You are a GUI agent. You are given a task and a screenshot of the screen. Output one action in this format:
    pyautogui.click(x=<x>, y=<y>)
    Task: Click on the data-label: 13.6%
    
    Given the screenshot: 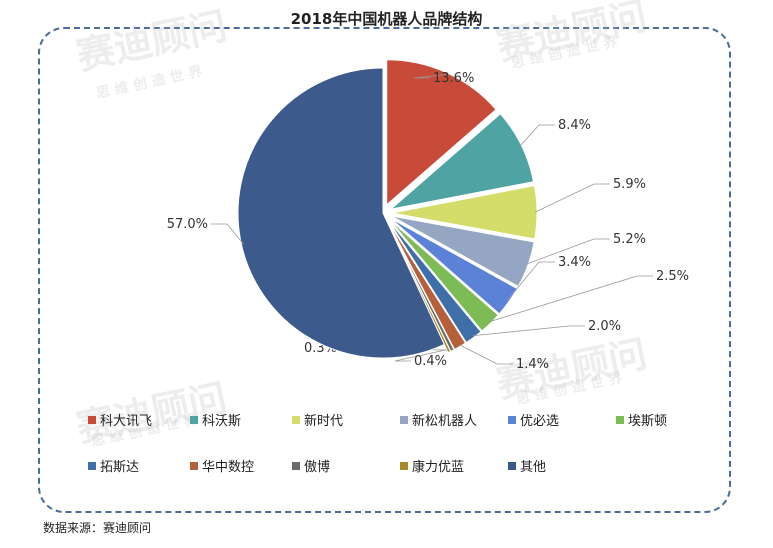 What is the action you would take?
    pyautogui.click(x=453, y=78)
    